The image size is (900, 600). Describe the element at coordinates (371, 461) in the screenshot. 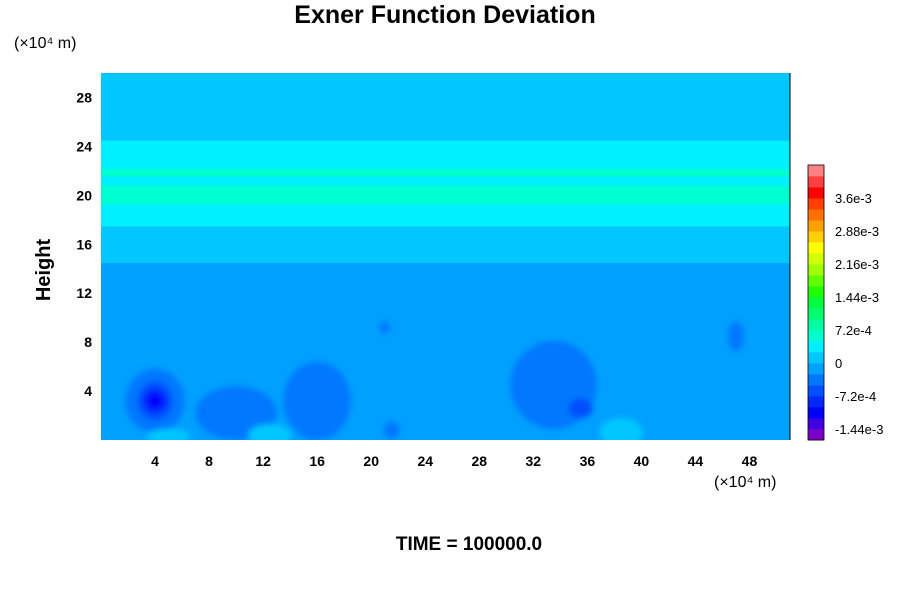

I see `x-tick-20: 20` at that location.